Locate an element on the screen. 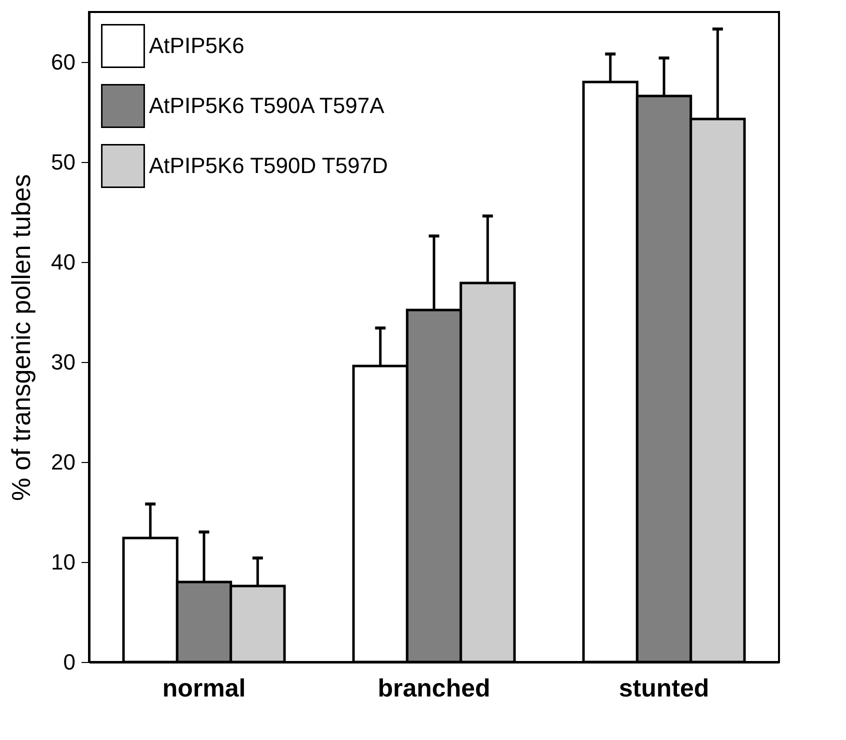 The height and width of the screenshot is (740, 846). y-tick-label: 60 is located at coordinates (63, 62).